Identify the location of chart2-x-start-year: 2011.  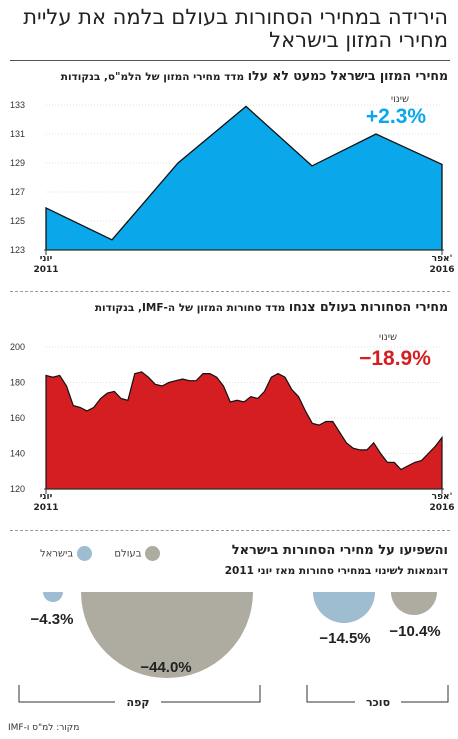
(45, 508).